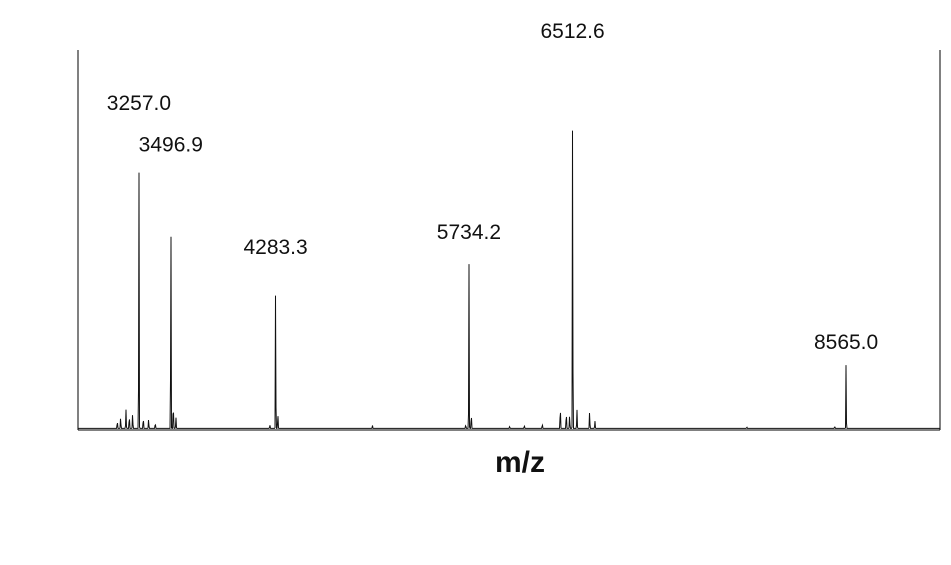 This screenshot has width=951, height=565. Describe the element at coordinates (171, 145) in the screenshot. I see `peak-label: 3496.9` at that location.